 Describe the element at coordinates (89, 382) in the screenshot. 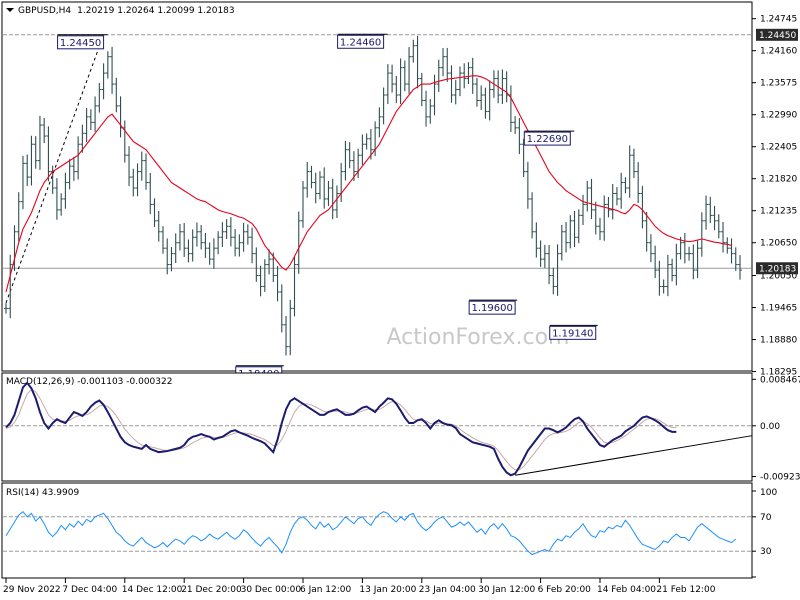

I see `macd-header: MACD(12,26,9) -0.001103 -0.000322` at that location.